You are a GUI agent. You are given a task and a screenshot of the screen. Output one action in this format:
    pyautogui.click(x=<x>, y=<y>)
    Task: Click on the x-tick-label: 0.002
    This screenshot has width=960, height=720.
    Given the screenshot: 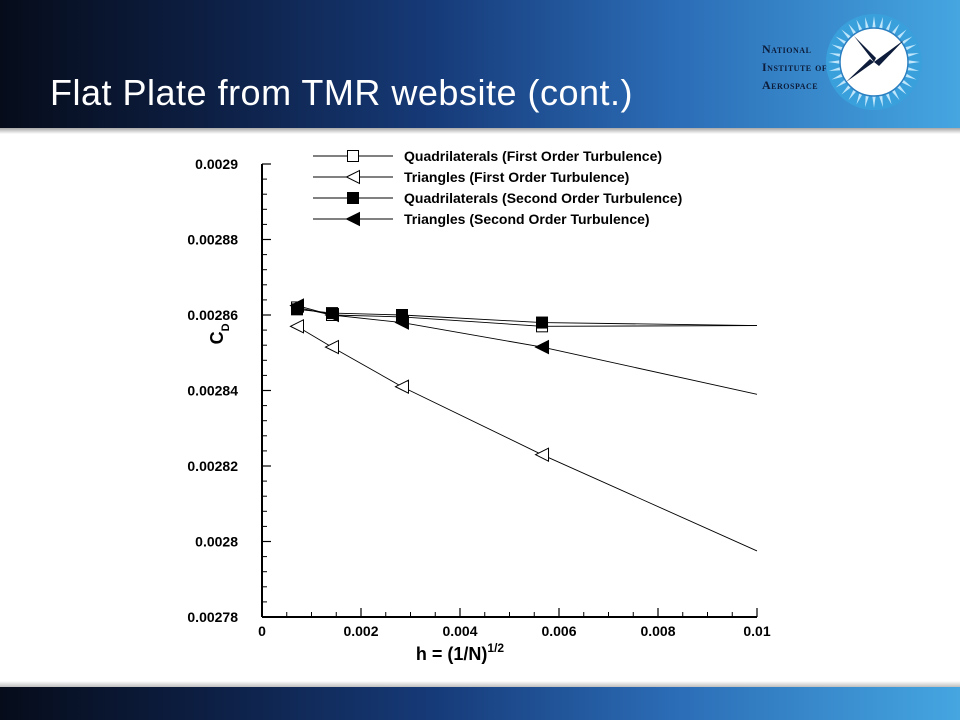 What is the action you would take?
    pyautogui.click(x=360, y=631)
    